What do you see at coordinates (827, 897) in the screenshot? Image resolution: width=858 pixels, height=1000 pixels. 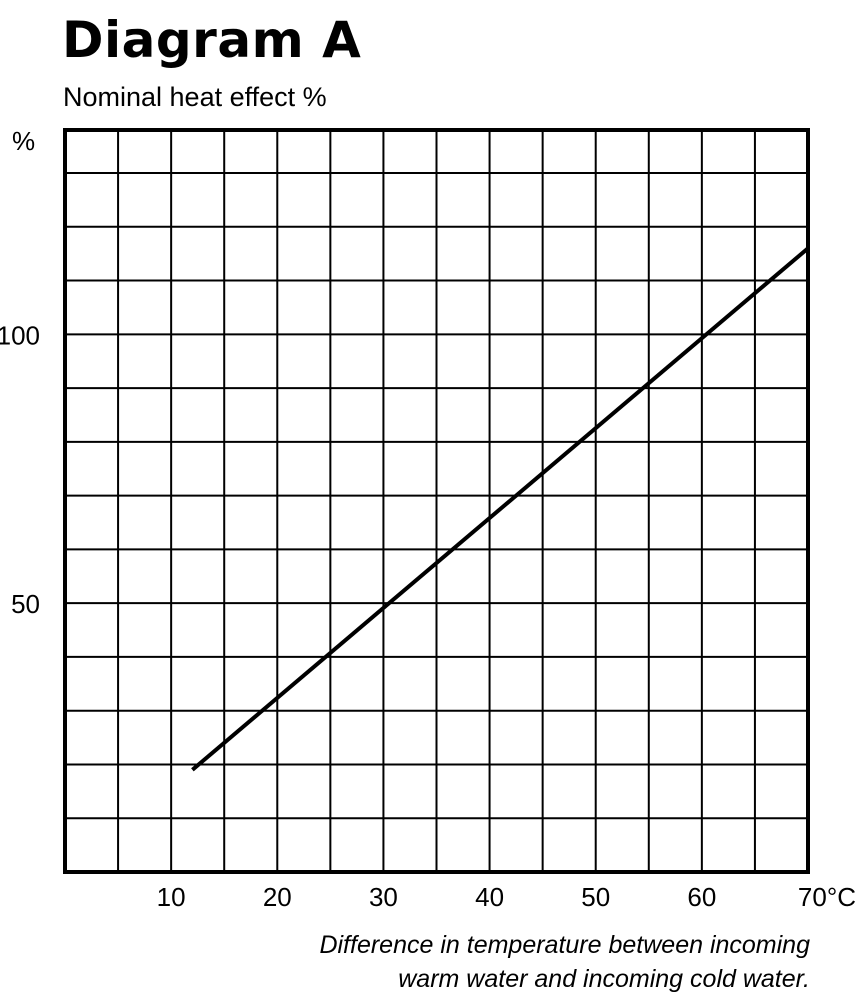 I see `x-tick-label-end: 70°C` at bounding box center [827, 897].